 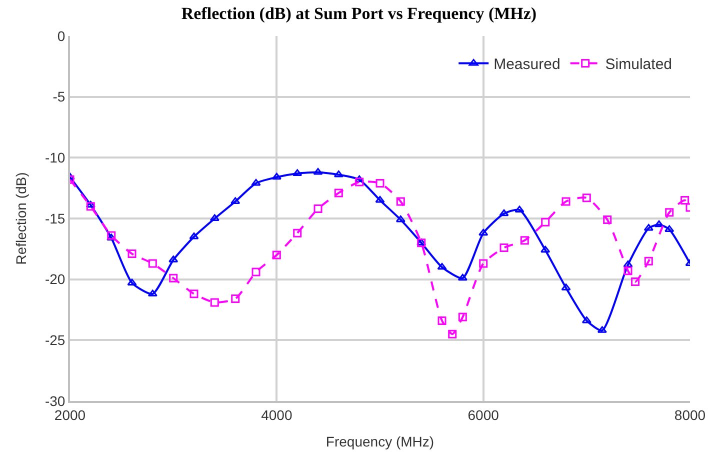 I want to click on y-tick-label: 0, so click(x=61, y=36).